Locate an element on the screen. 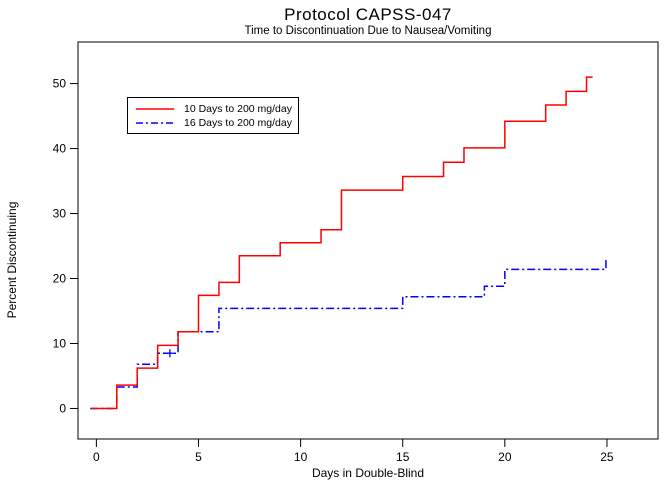 Image resolution: width=666 pixels, height=493 pixels. legend-label: 16 Days to 200 mg/day is located at coordinates (238, 122).